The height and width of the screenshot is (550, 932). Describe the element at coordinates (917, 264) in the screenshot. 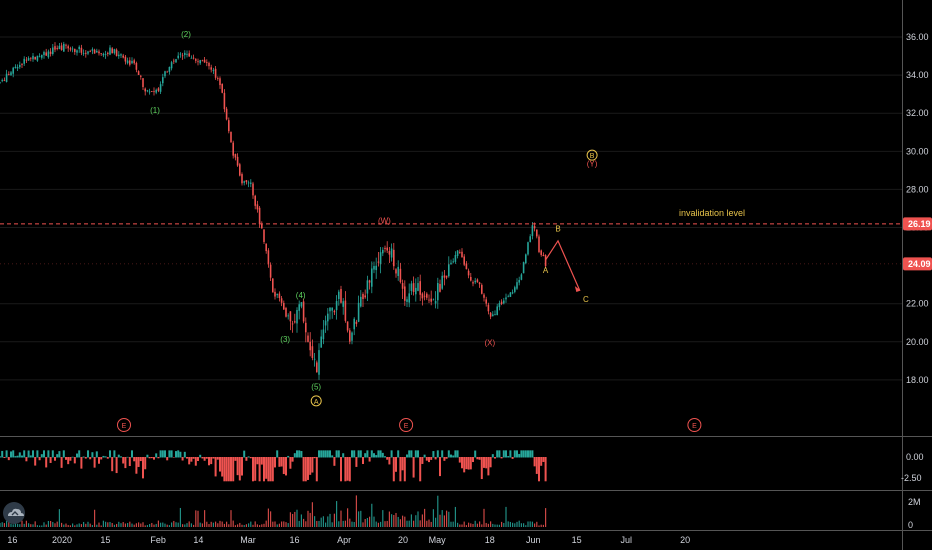

I see `last-price-tag: 24.09` at that location.